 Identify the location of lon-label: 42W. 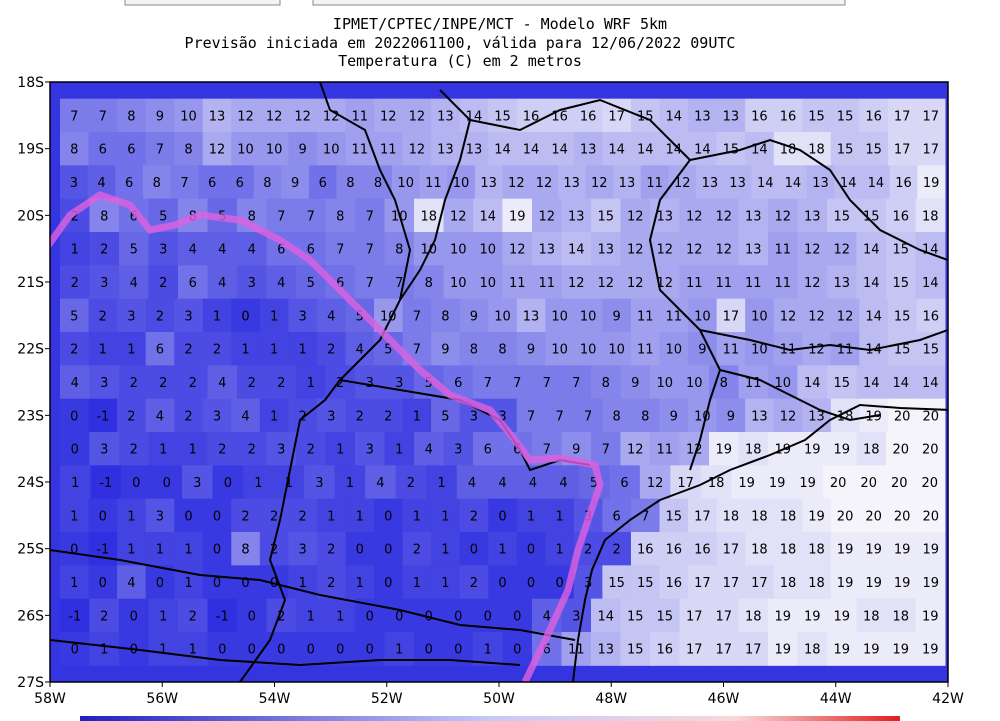
(948, 699).